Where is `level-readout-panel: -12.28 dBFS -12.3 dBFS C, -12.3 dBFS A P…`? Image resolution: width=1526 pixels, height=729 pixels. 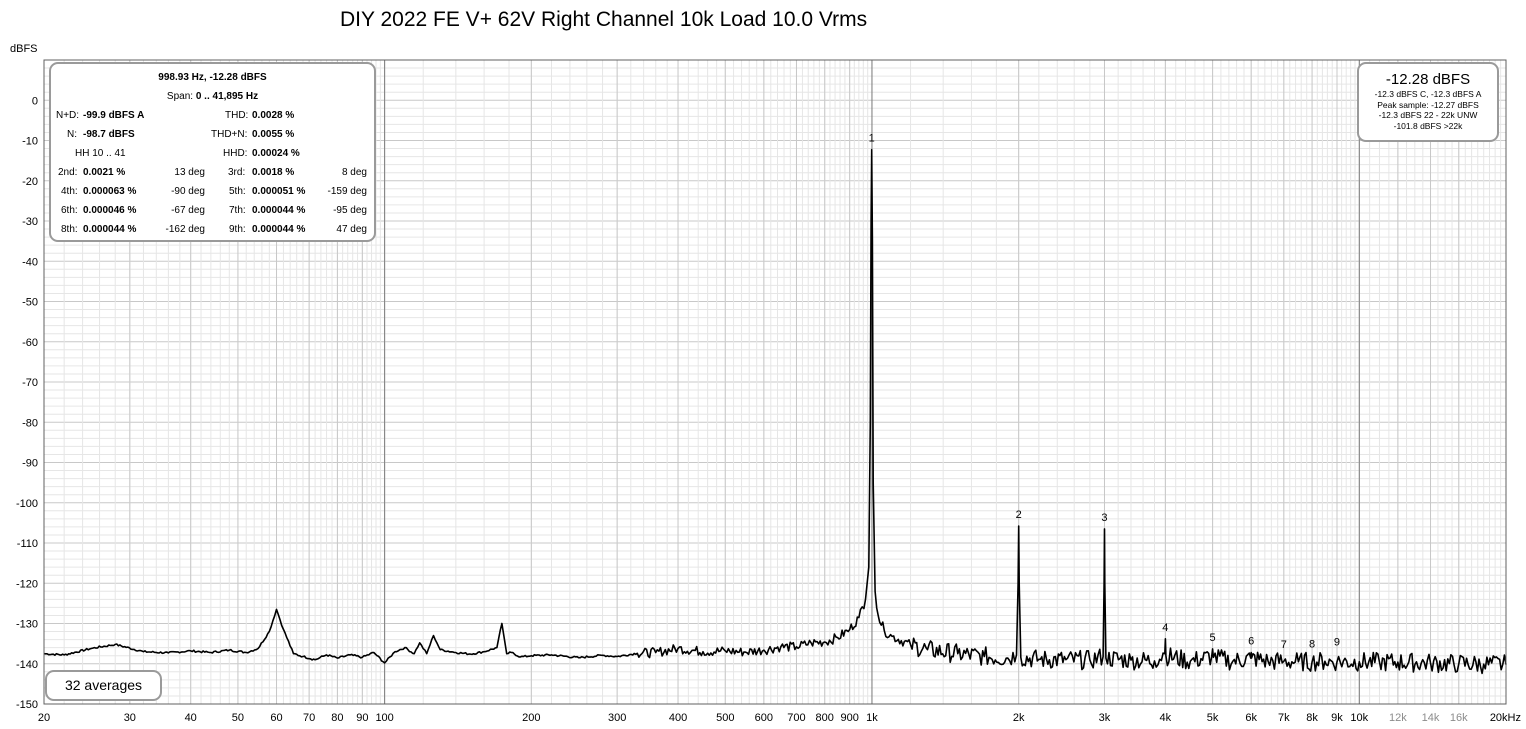
level-readout-panel: -12.28 dBFS -12.3 dBFS C, -12.3 dBFS A P… is located at coordinates (1428, 102).